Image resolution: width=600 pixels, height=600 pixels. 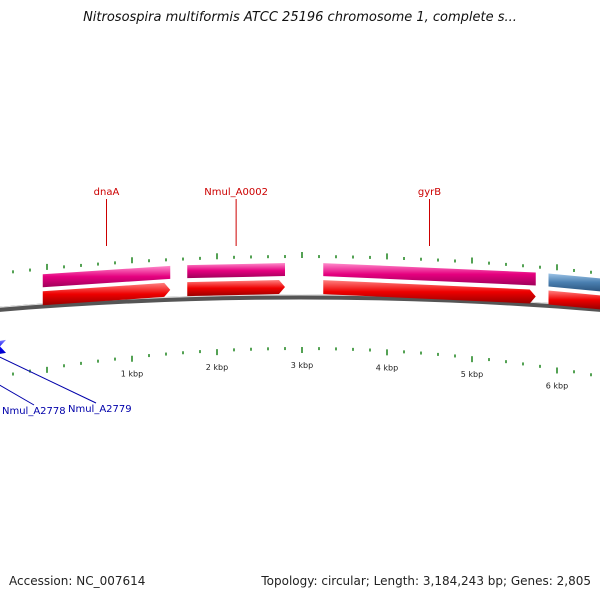 What do you see at coordinates (34, 411) in the screenshot?
I see `feature-label: Nmul_A2778` at bounding box center [34, 411].